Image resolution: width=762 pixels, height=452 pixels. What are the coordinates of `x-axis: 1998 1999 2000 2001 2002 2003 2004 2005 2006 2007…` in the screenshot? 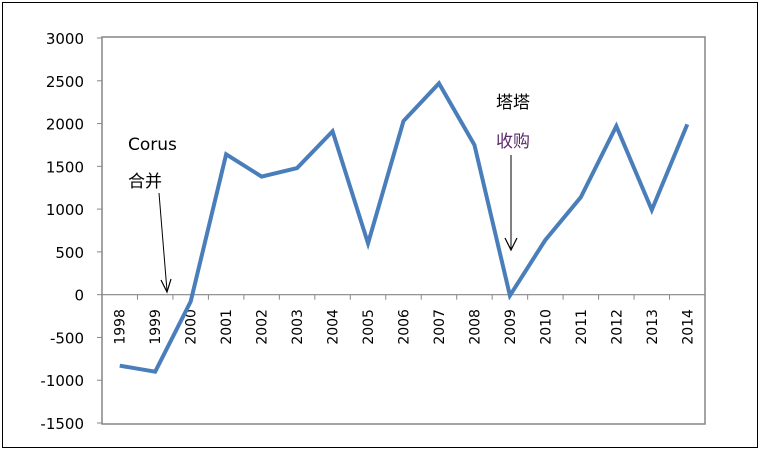 It's located at (403, 319).